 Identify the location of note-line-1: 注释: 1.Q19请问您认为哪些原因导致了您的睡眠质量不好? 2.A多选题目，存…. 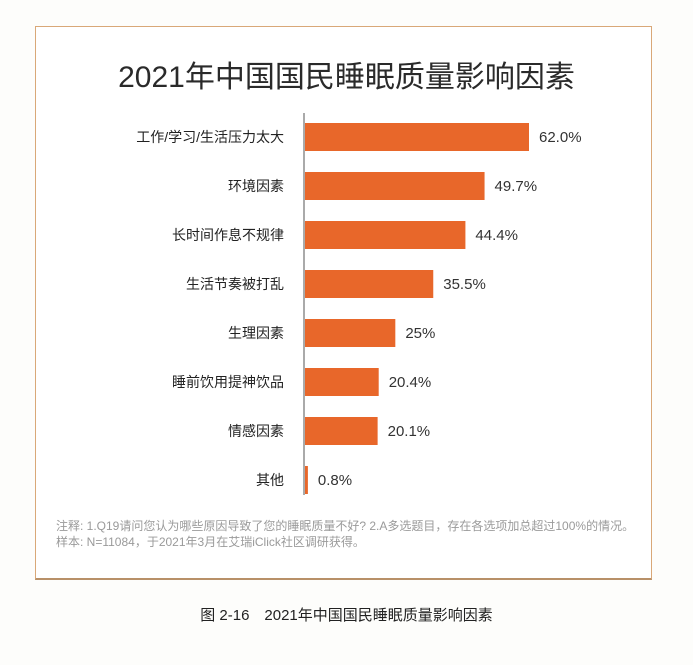
(345, 526).